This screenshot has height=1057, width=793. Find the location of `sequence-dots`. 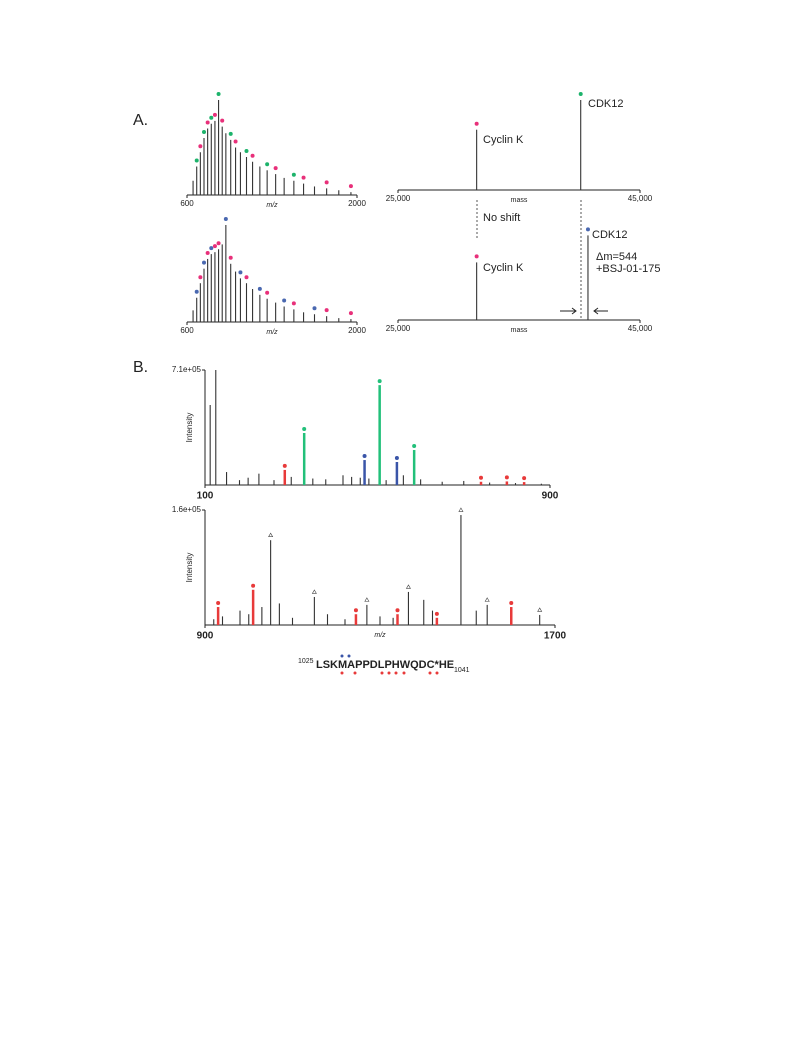

sequence-dots is located at coordinates (389, 664).